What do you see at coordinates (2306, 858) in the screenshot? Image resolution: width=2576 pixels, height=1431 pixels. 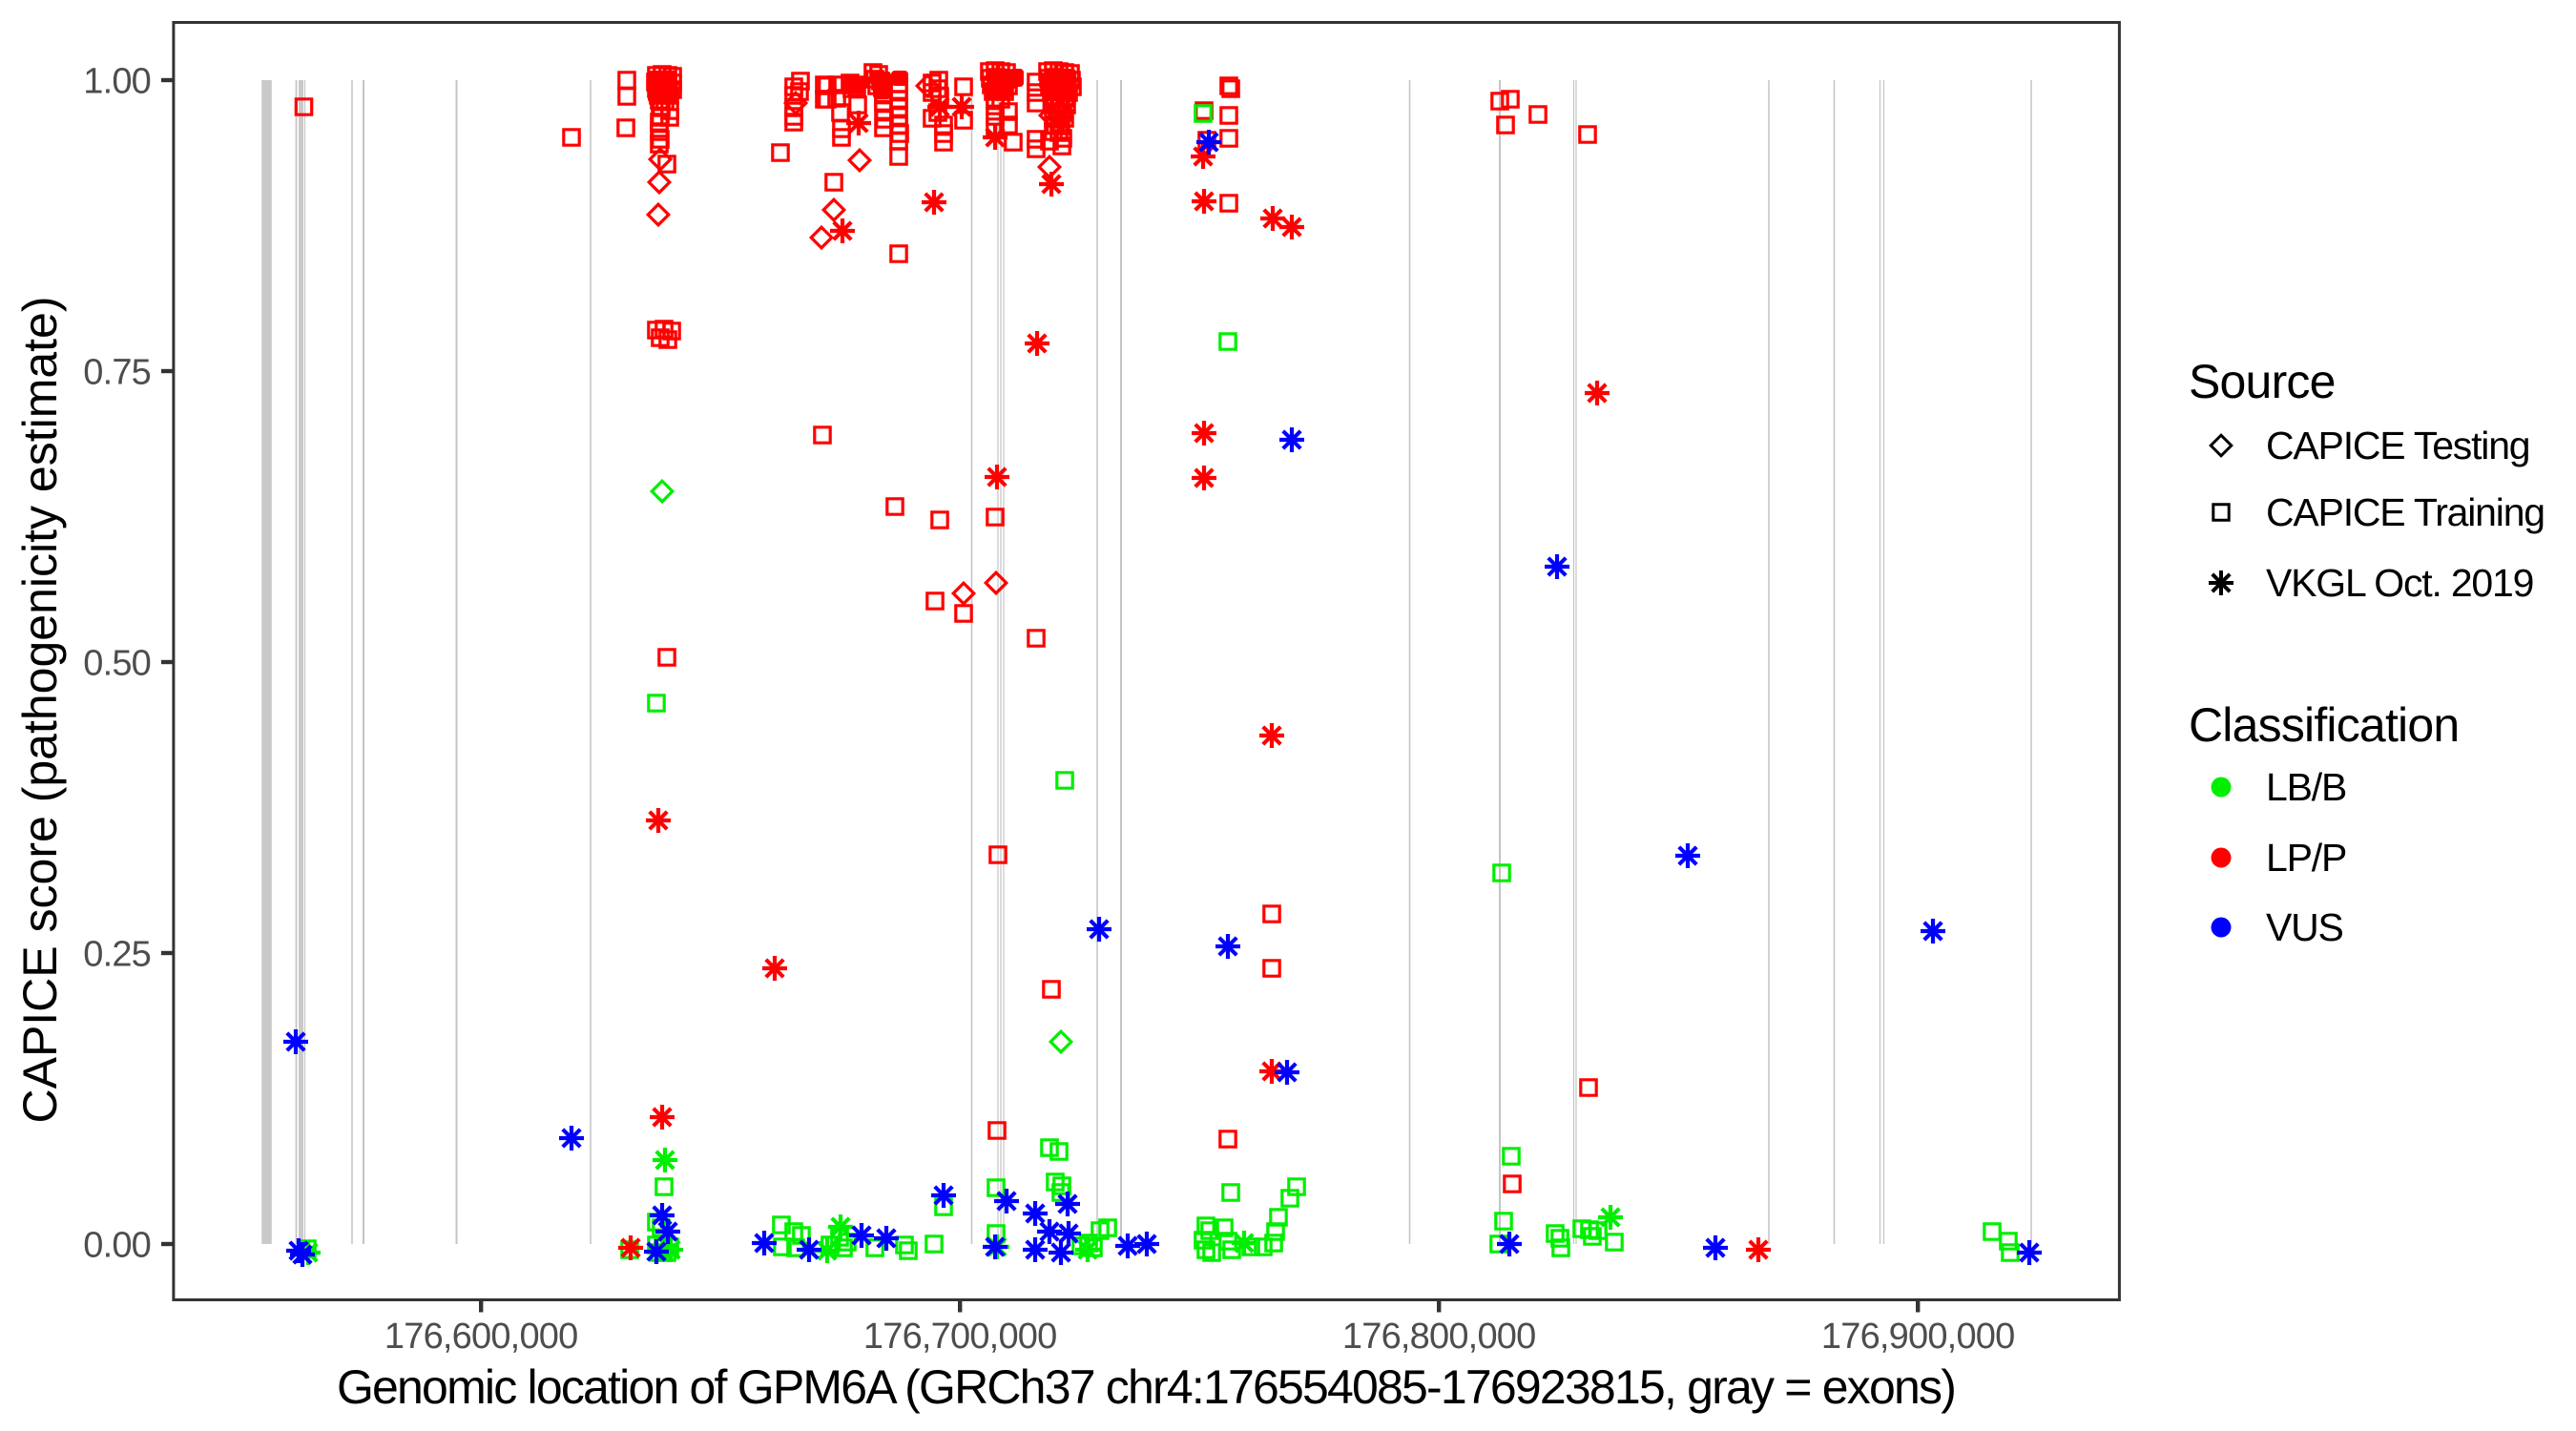 I see `svg-text: LP/P` at bounding box center [2306, 858].